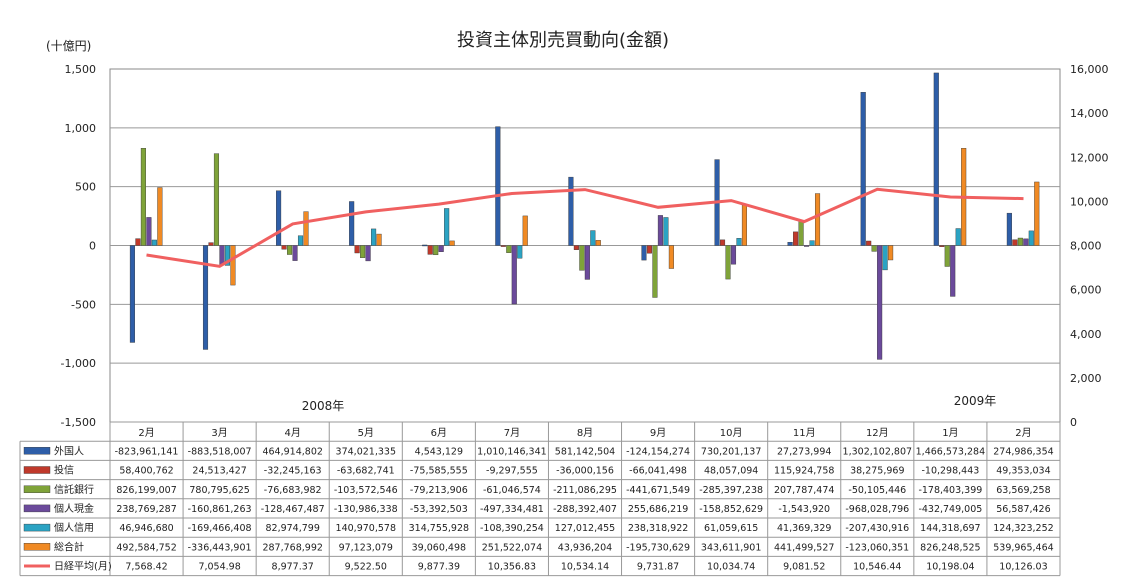 Image resolution: width=1126 pixels, height=584 pixels. I want to click on table-cell: -124,154,274, so click(658, 451).